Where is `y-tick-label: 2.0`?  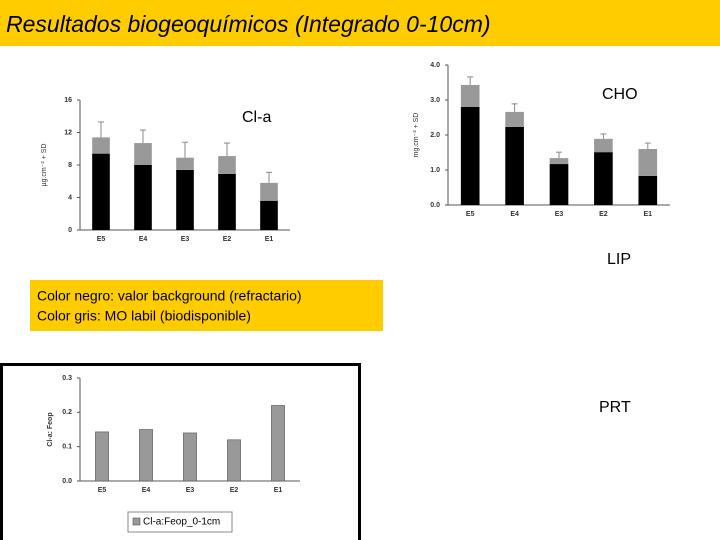 y-tick-label: 2.0 is located at coordinates (435, 135).